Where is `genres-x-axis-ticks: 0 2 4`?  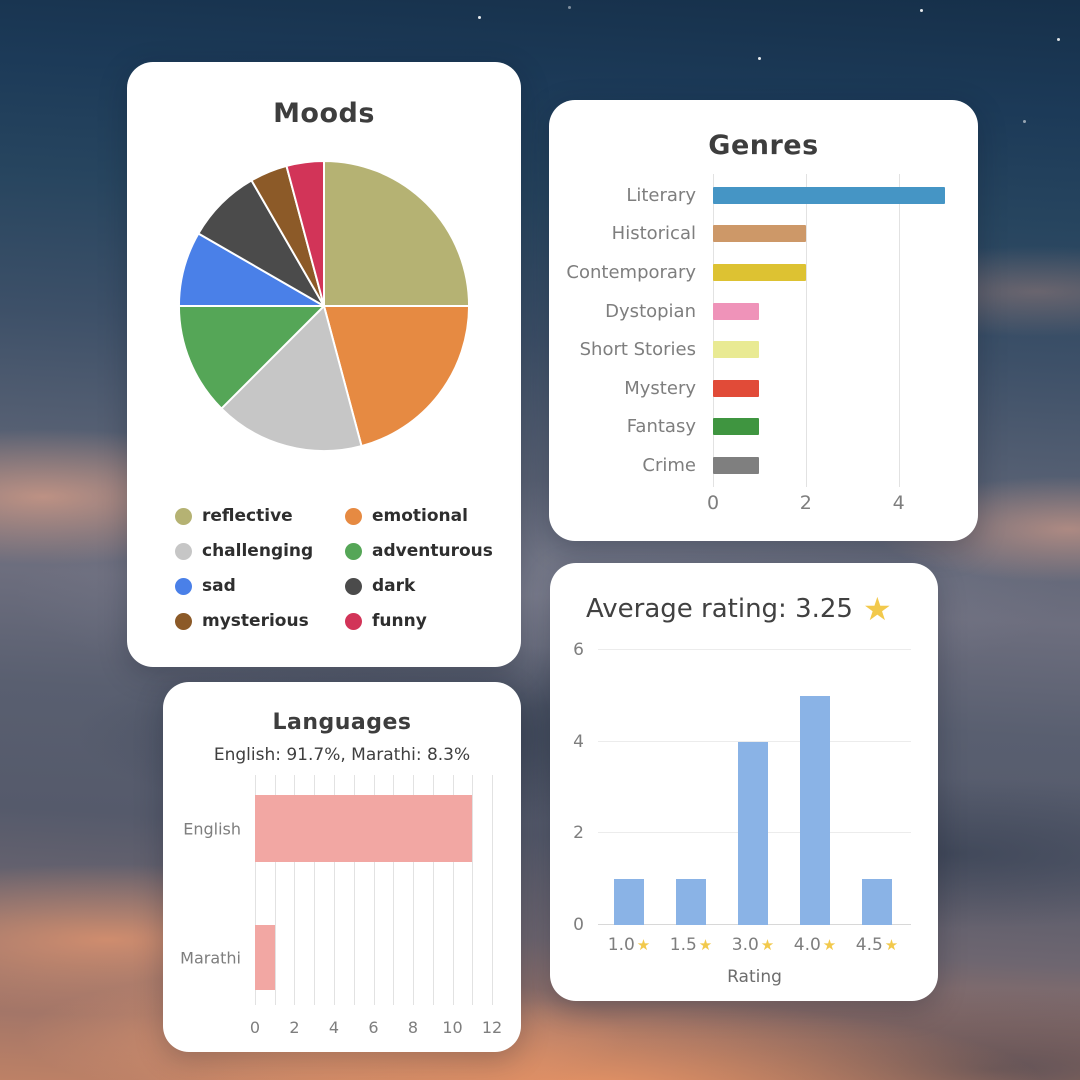
genres-x-axis-ticks: 0 2 4 is located at coordinates (833, 504).